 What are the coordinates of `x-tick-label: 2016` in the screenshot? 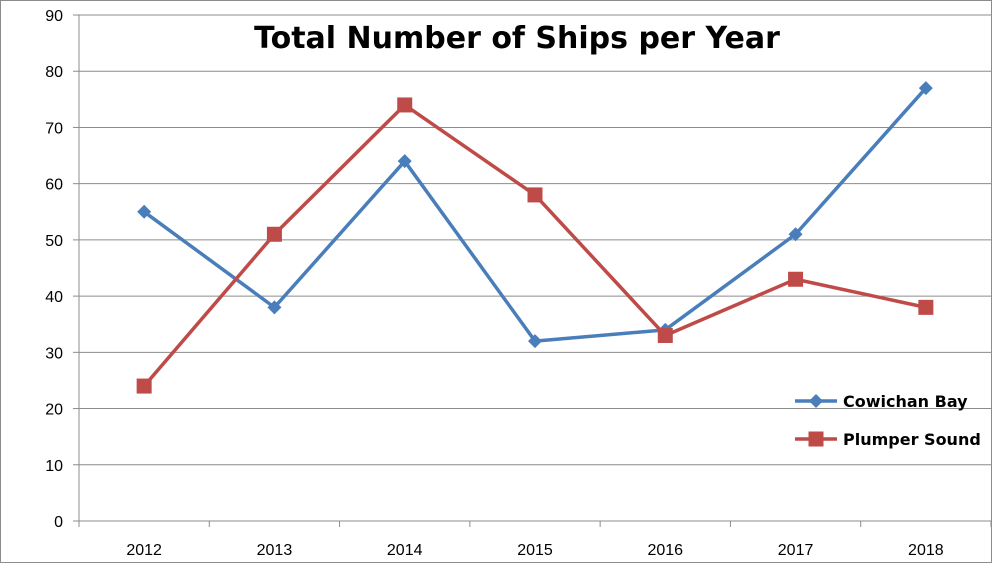 It's located at (665, 550).